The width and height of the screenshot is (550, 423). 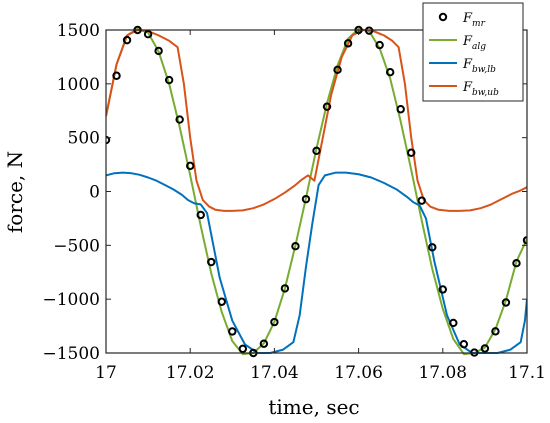 What do you see at coordinates (71, 300) in the screenshot?
I see `y-tick-label: −1000` at bounding box center [71, 300].